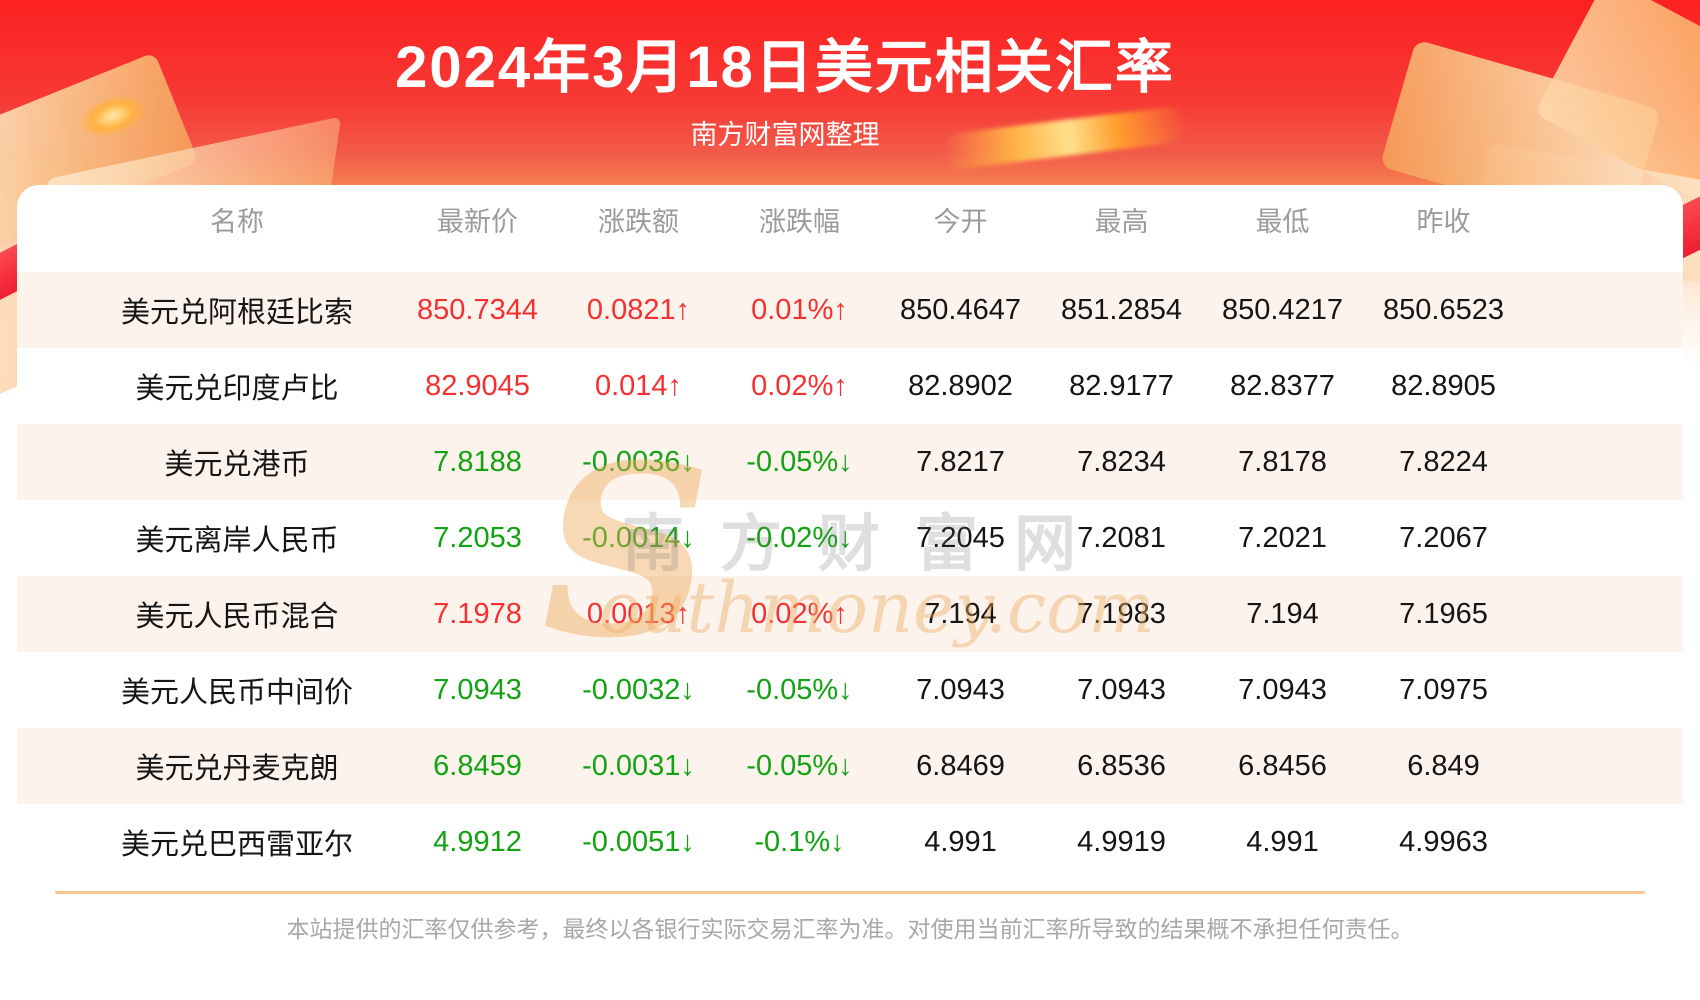 Image resolution: width=1700 pixels, height=1000 pixels. I want to click on column-header-1: 最新价, so click(477, 222).